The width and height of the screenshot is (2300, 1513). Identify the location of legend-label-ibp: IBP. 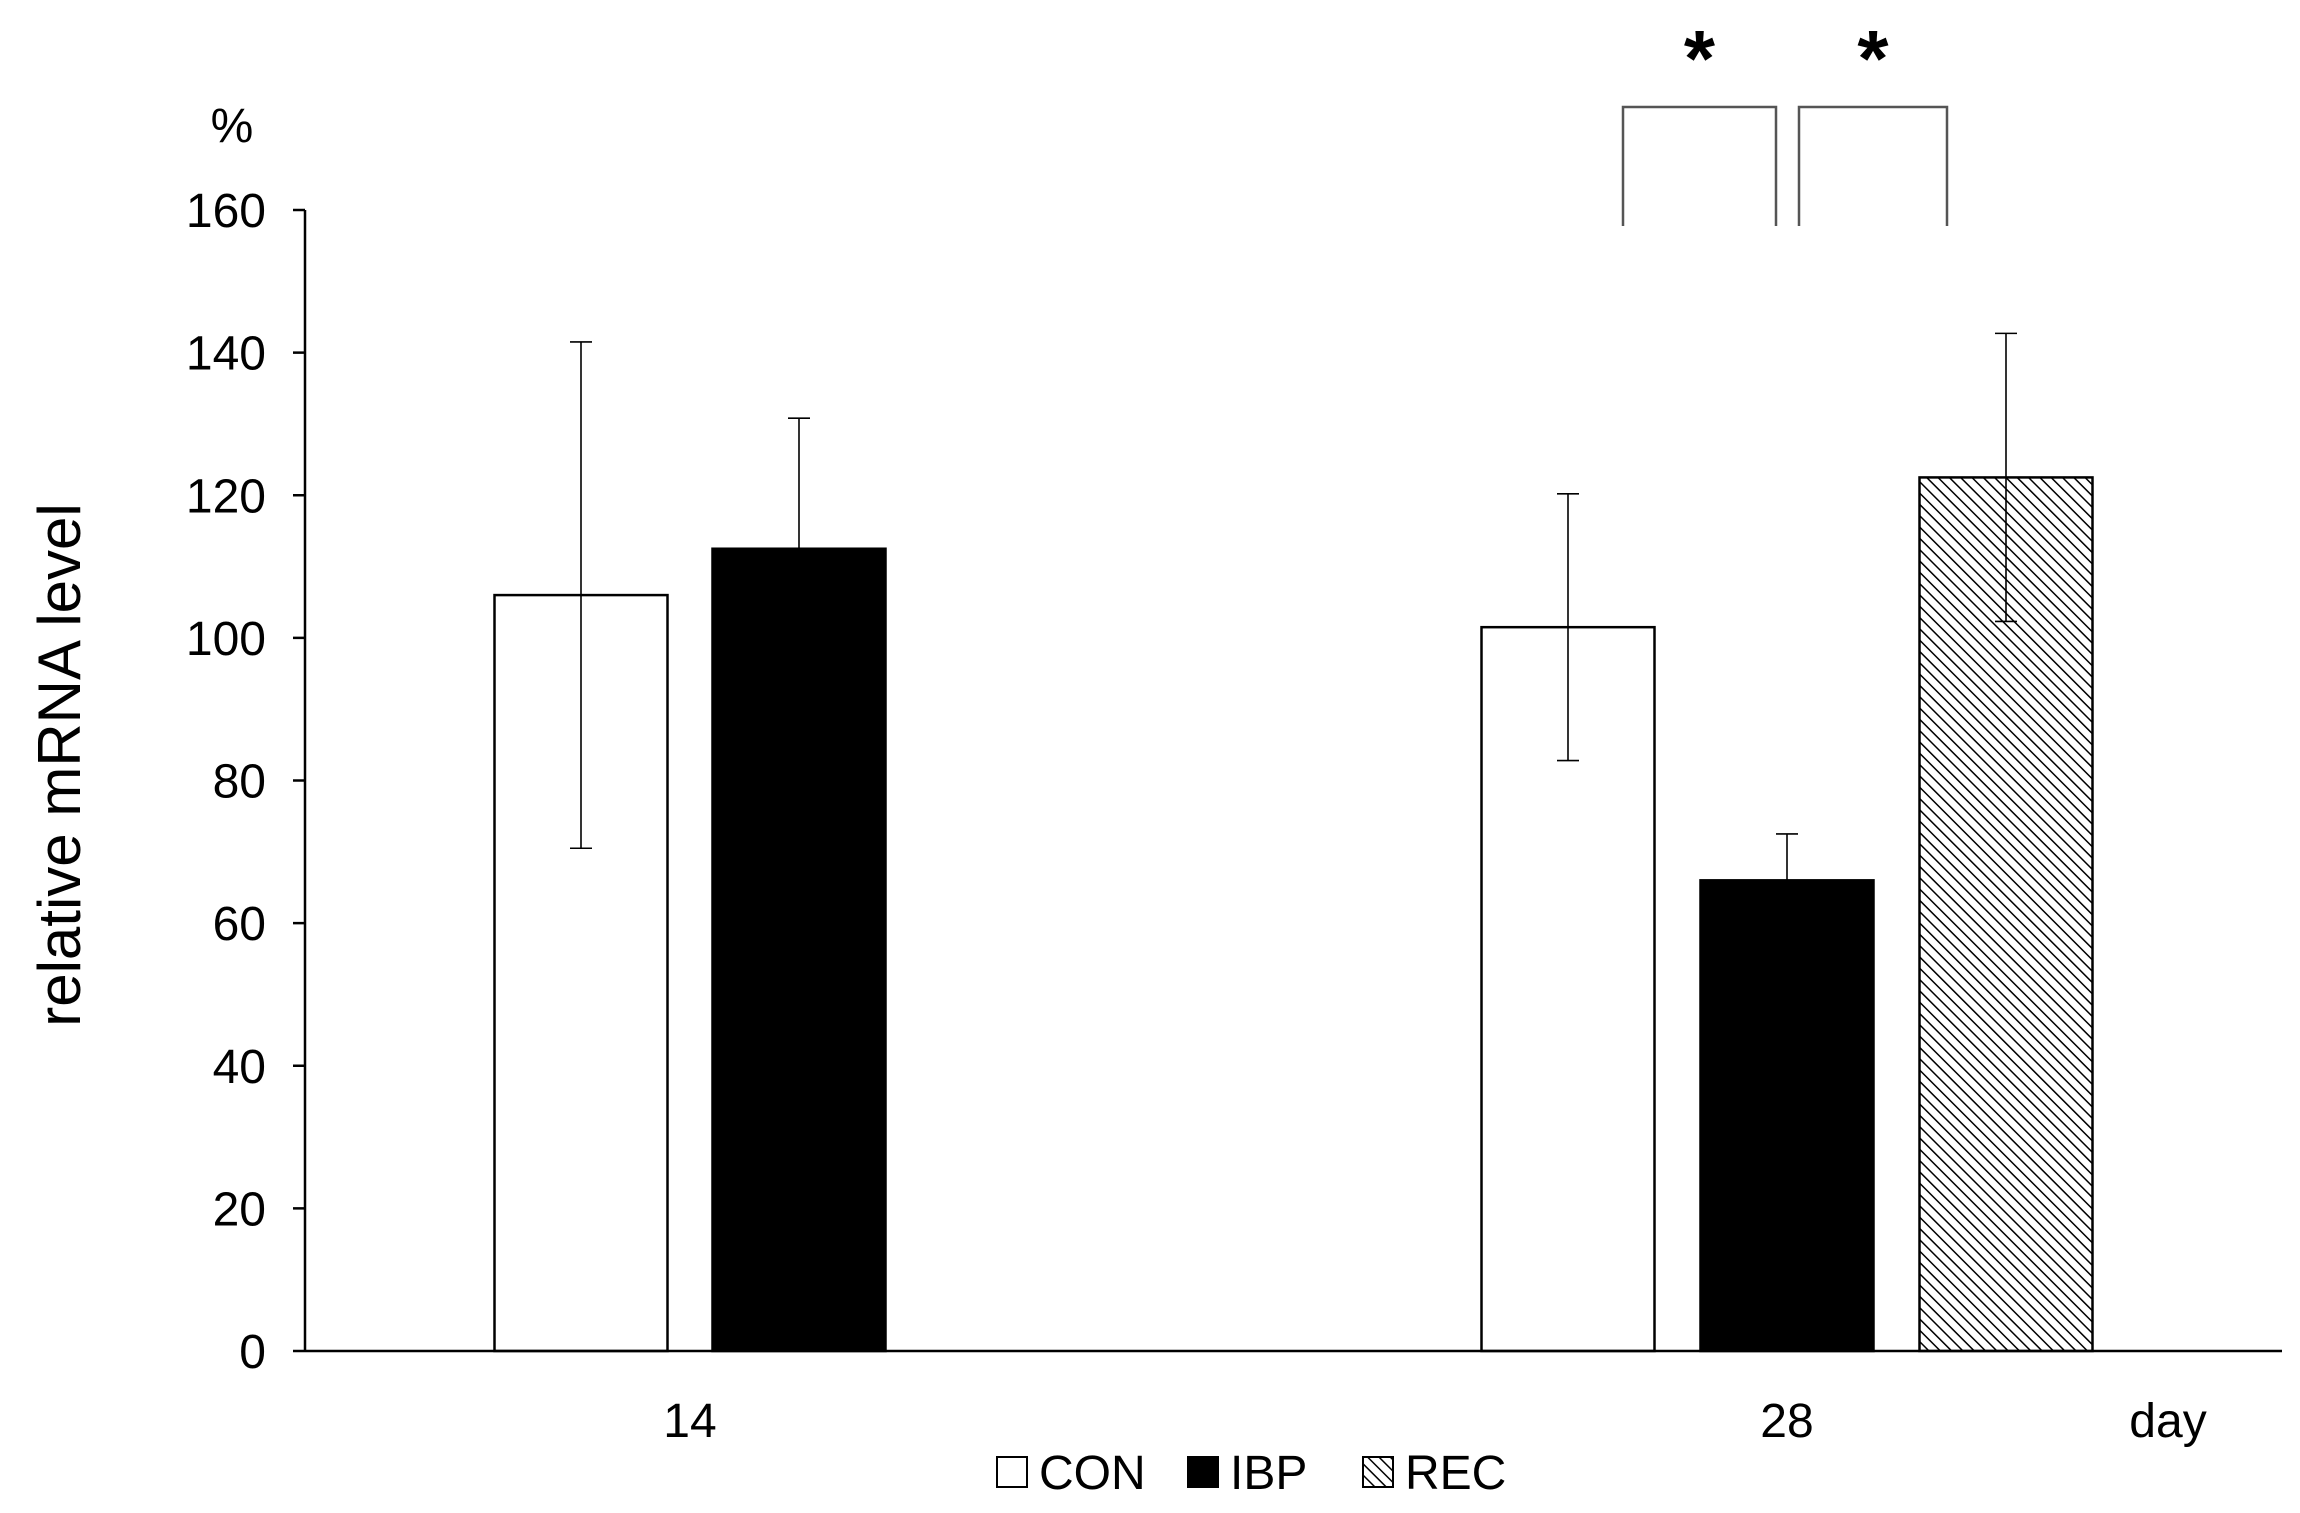
(1268, 1473).